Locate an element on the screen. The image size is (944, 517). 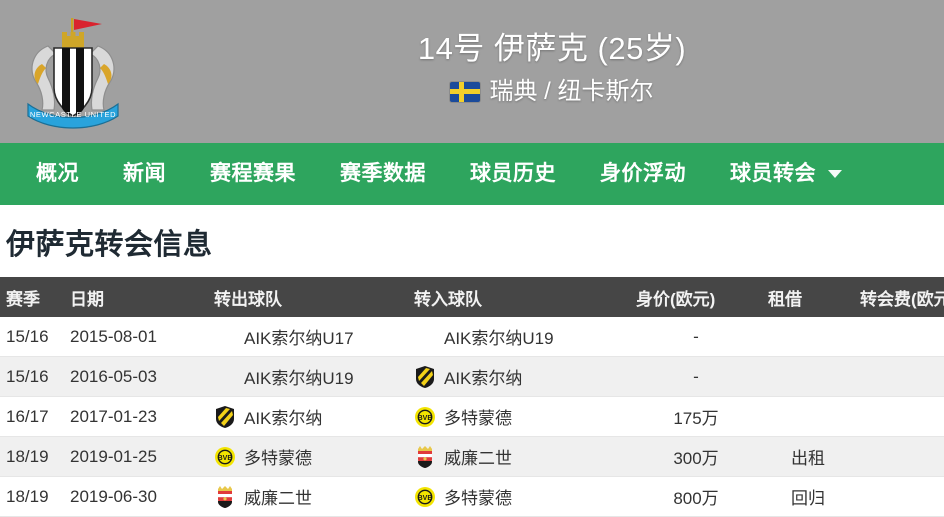
nav-item-season-stats: 赛季数据 is located at coordinates (383, 174).